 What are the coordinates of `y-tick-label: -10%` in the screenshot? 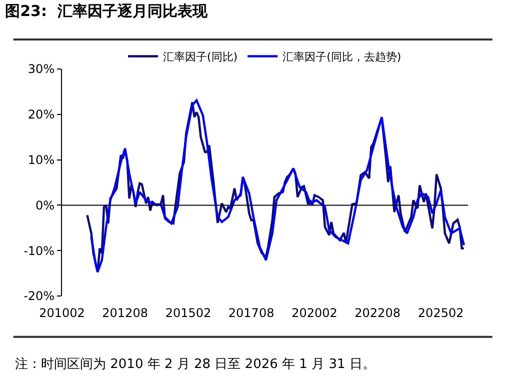 It's located at (39, 251).